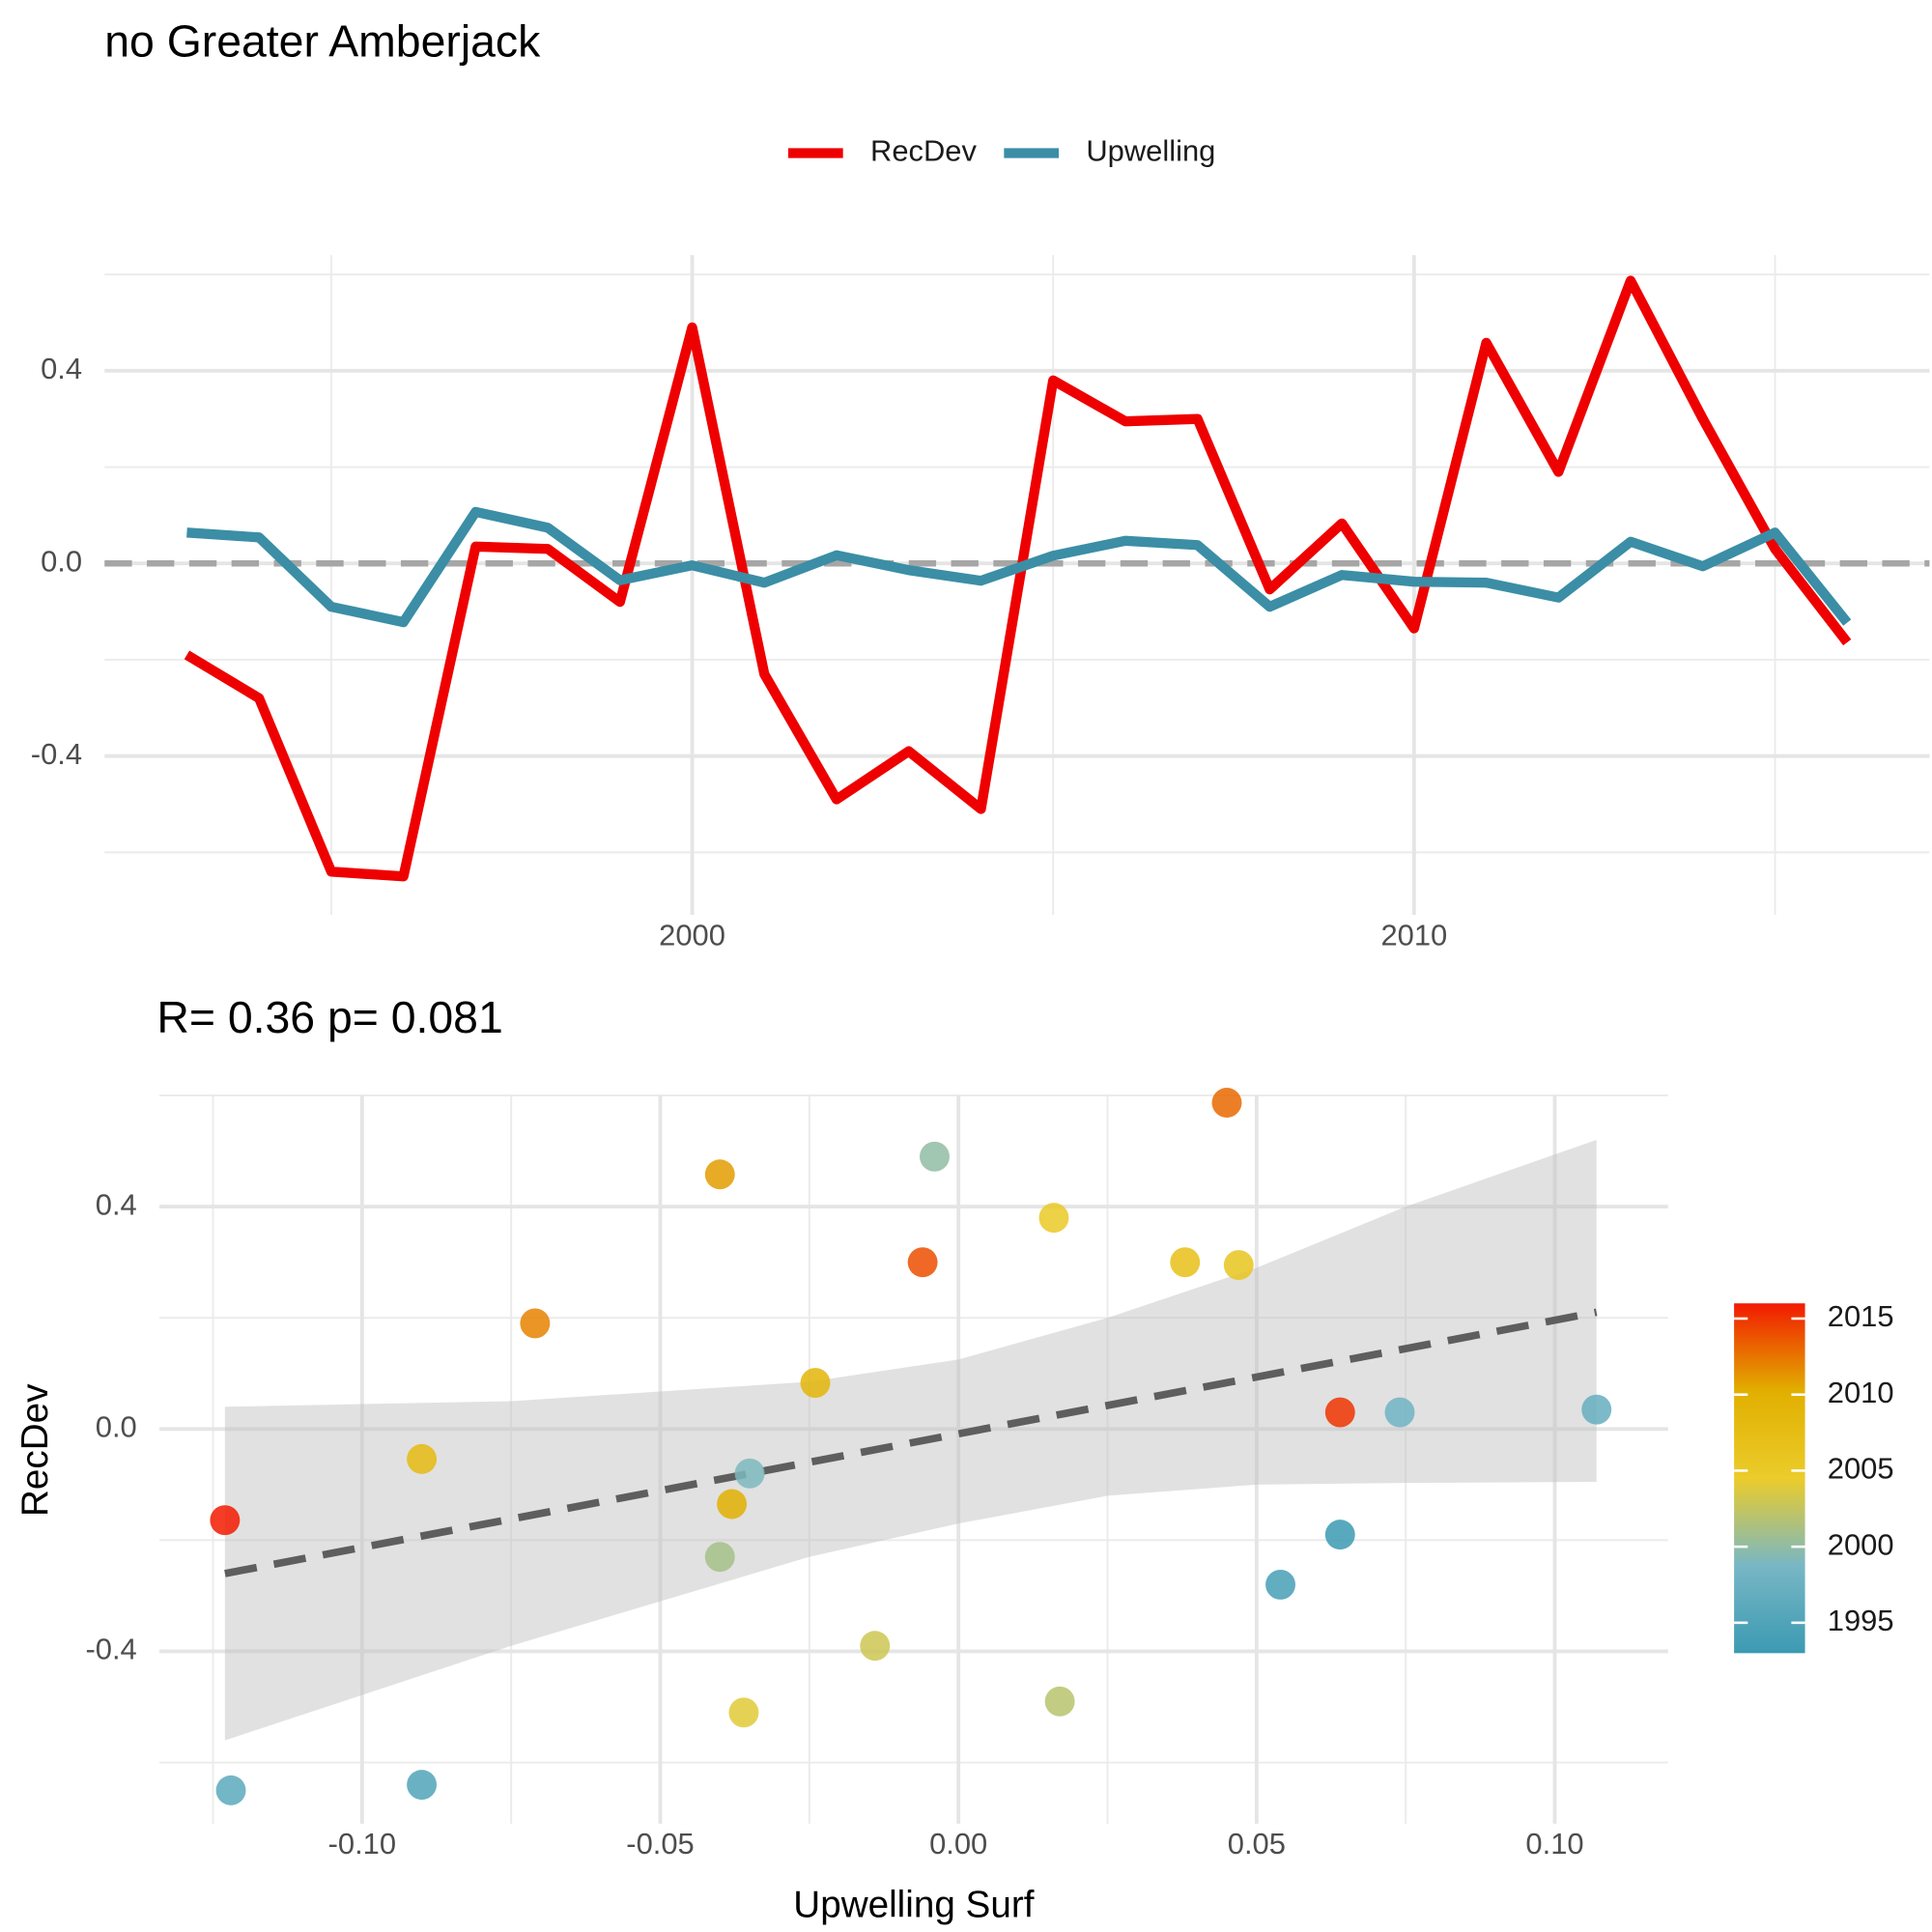 This screenshot has width=1932, height=1932. What do you see at coordinates (923, 151) in the screenshot?
I see `legend-label: RecDev` at bounding box center [923, 151].